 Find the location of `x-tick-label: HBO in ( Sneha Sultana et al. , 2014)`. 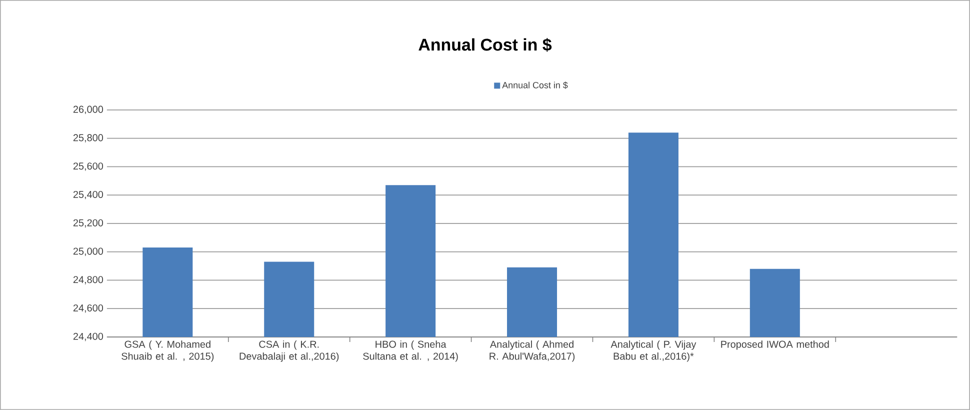

x-tick-label: HBO in ( Sneha Sultana et al. , 2014) is located at coordinates (410, 351).